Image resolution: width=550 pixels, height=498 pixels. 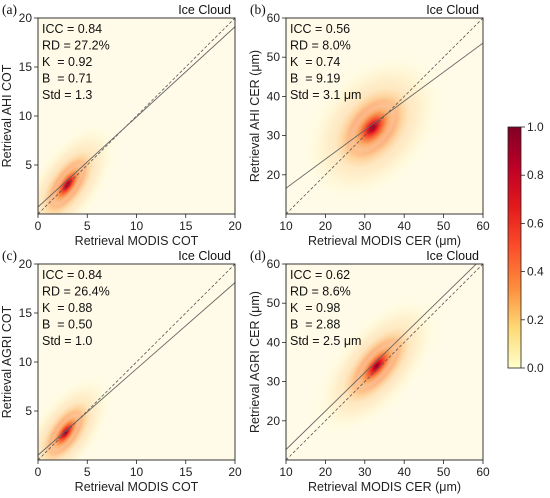 I want to click on stat-text: RD = 27.2%, so click(x=76, y=46).